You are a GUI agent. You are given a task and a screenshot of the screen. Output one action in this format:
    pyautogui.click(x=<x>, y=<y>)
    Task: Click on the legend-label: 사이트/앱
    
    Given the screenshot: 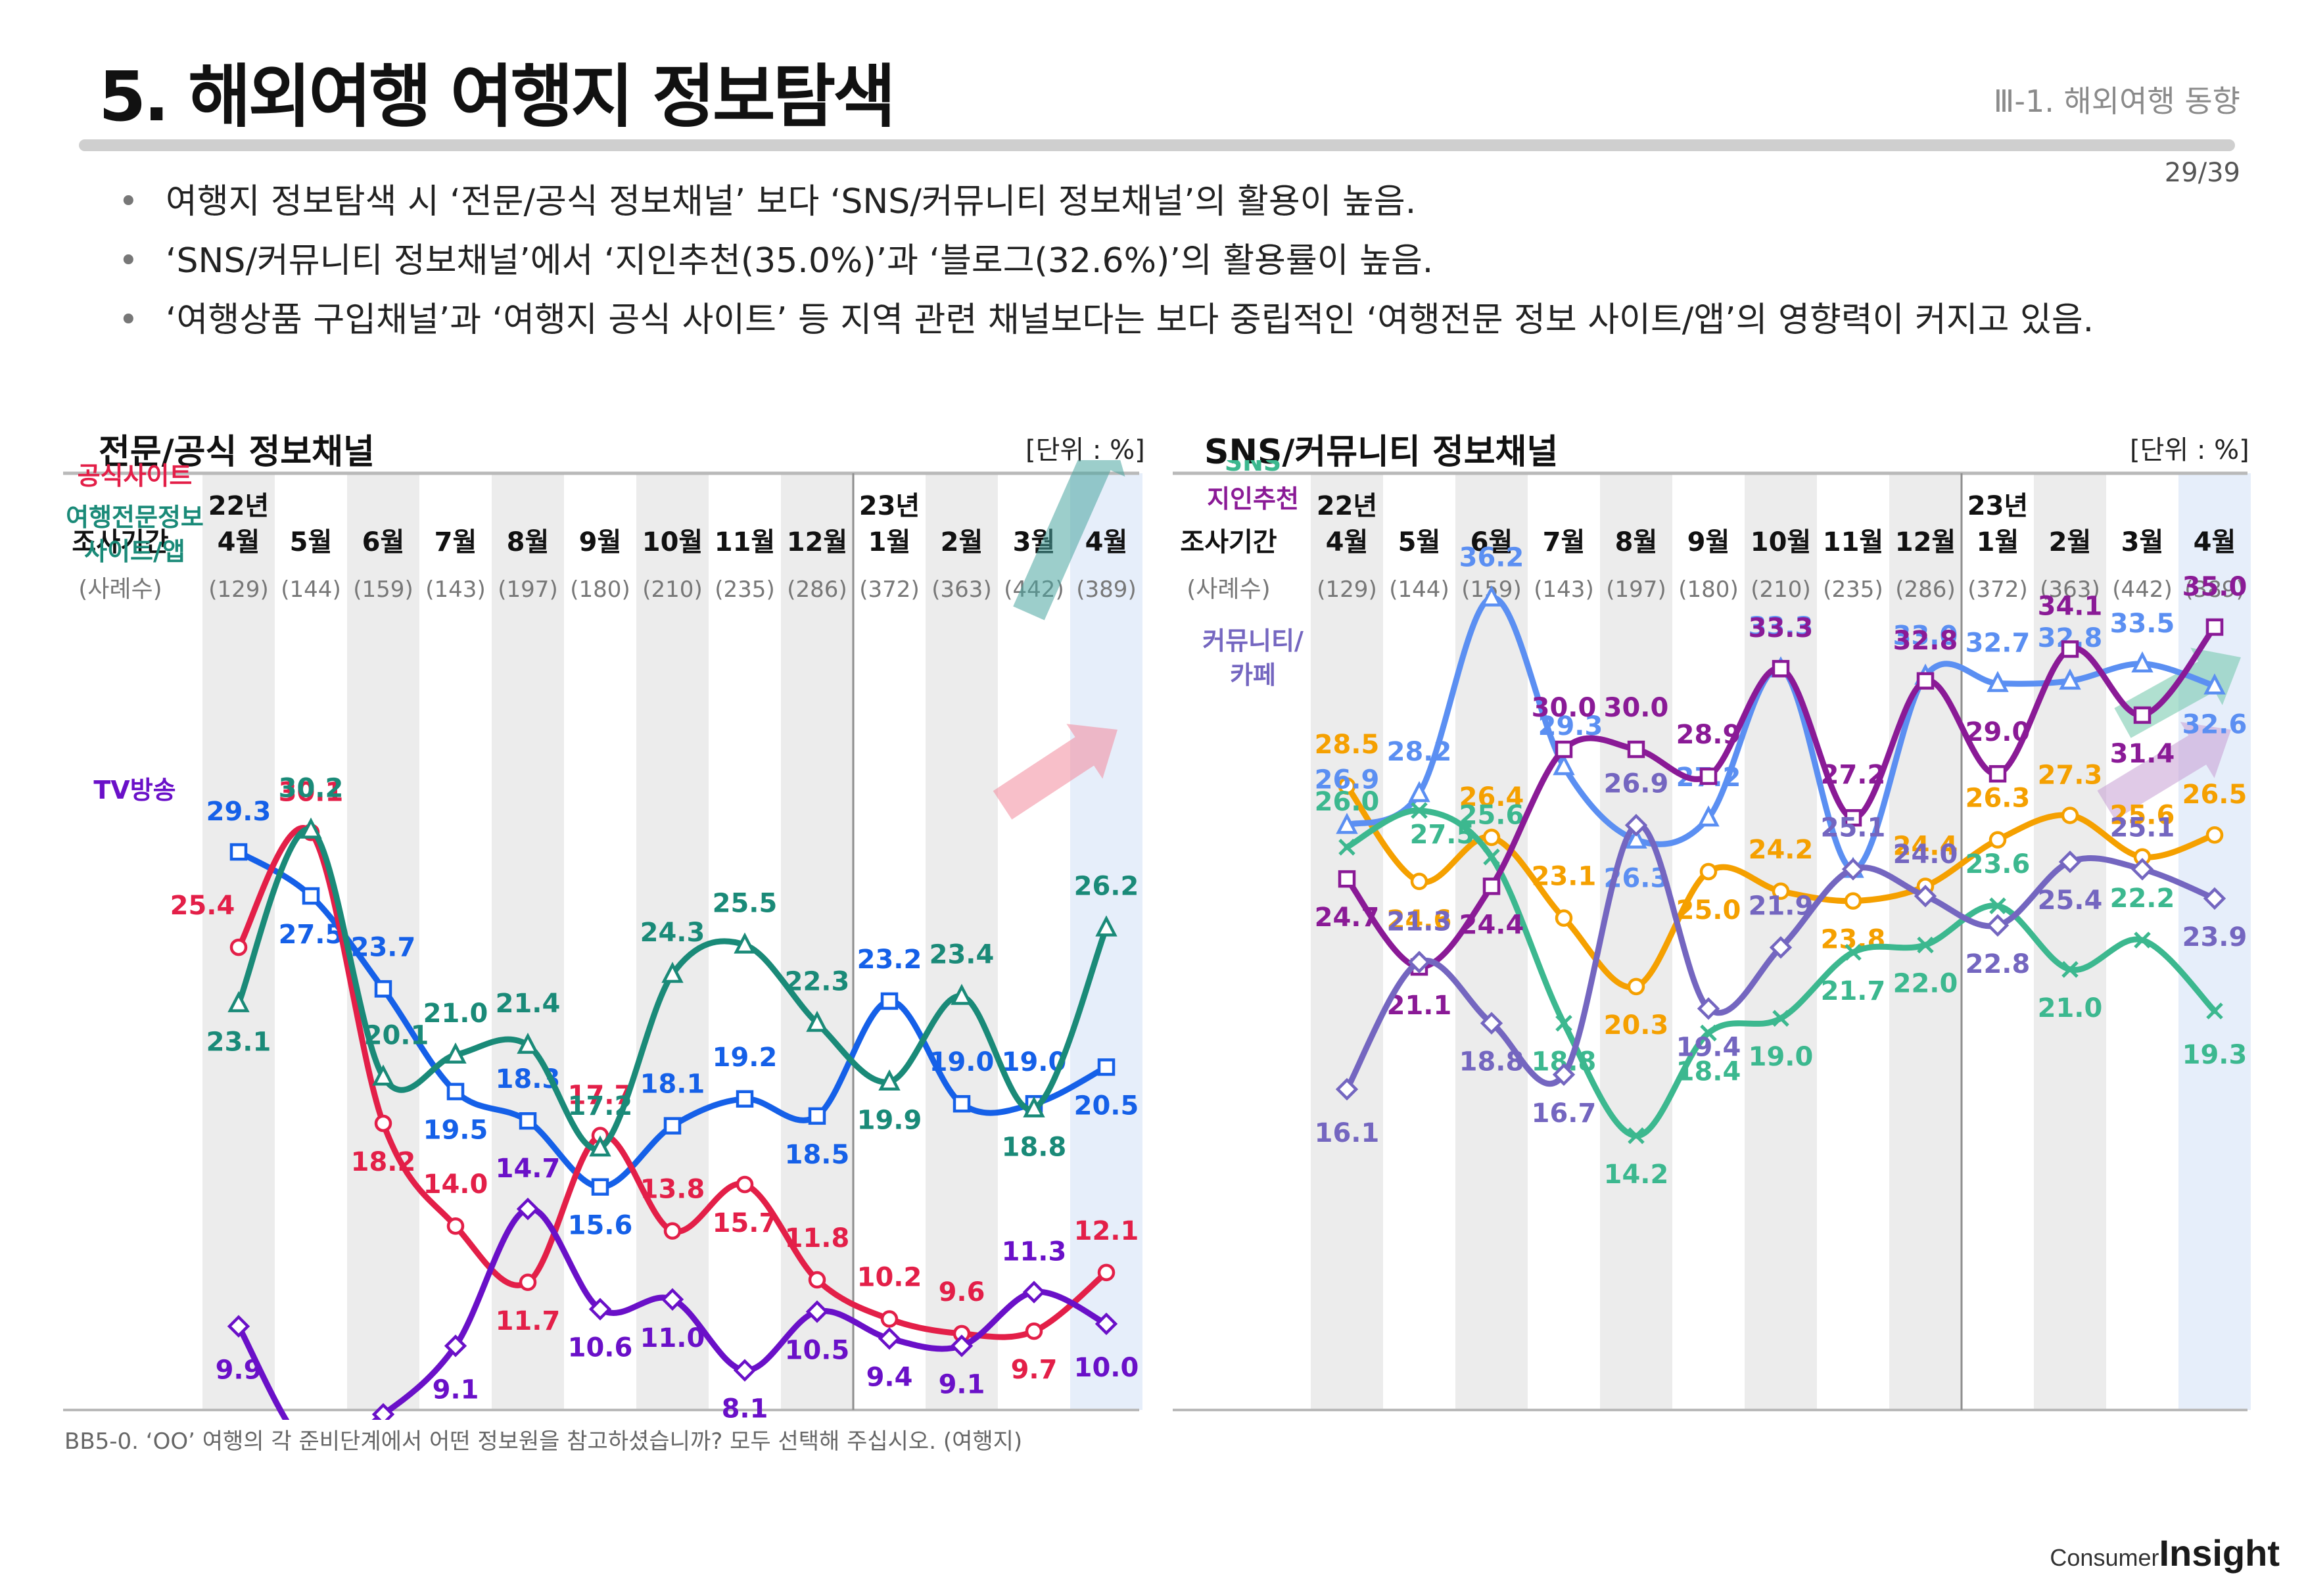 What is the action you would take?
    pyautogui.click(x=134, y=551)
    